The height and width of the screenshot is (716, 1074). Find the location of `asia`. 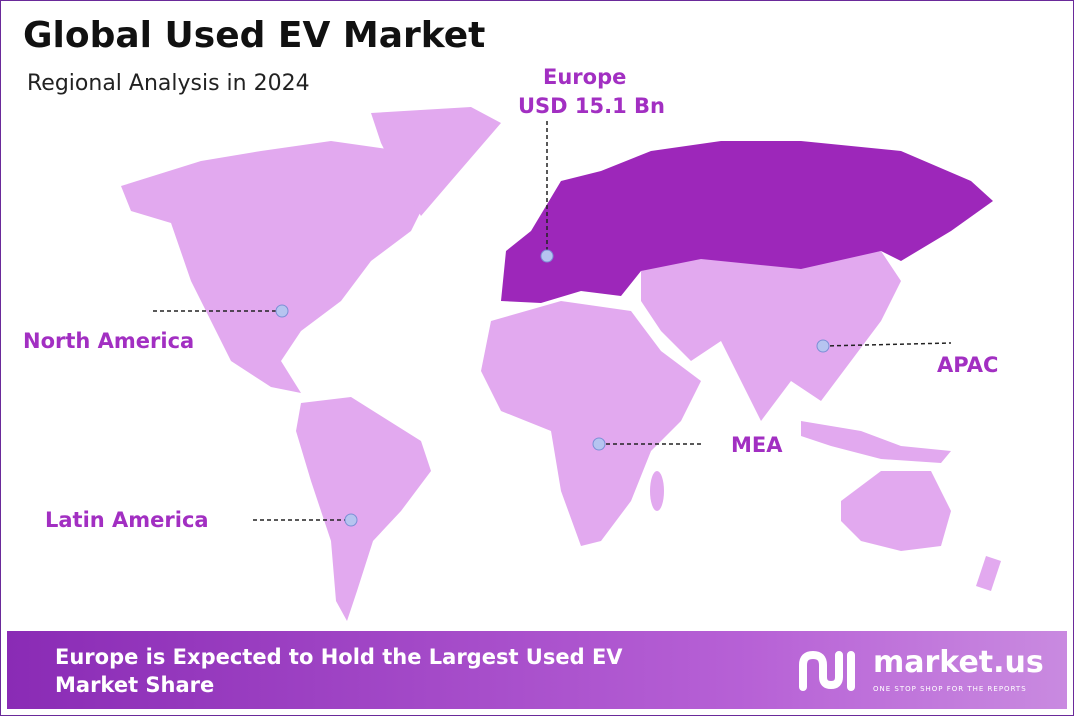

asia is located at coordinates (771, 336).